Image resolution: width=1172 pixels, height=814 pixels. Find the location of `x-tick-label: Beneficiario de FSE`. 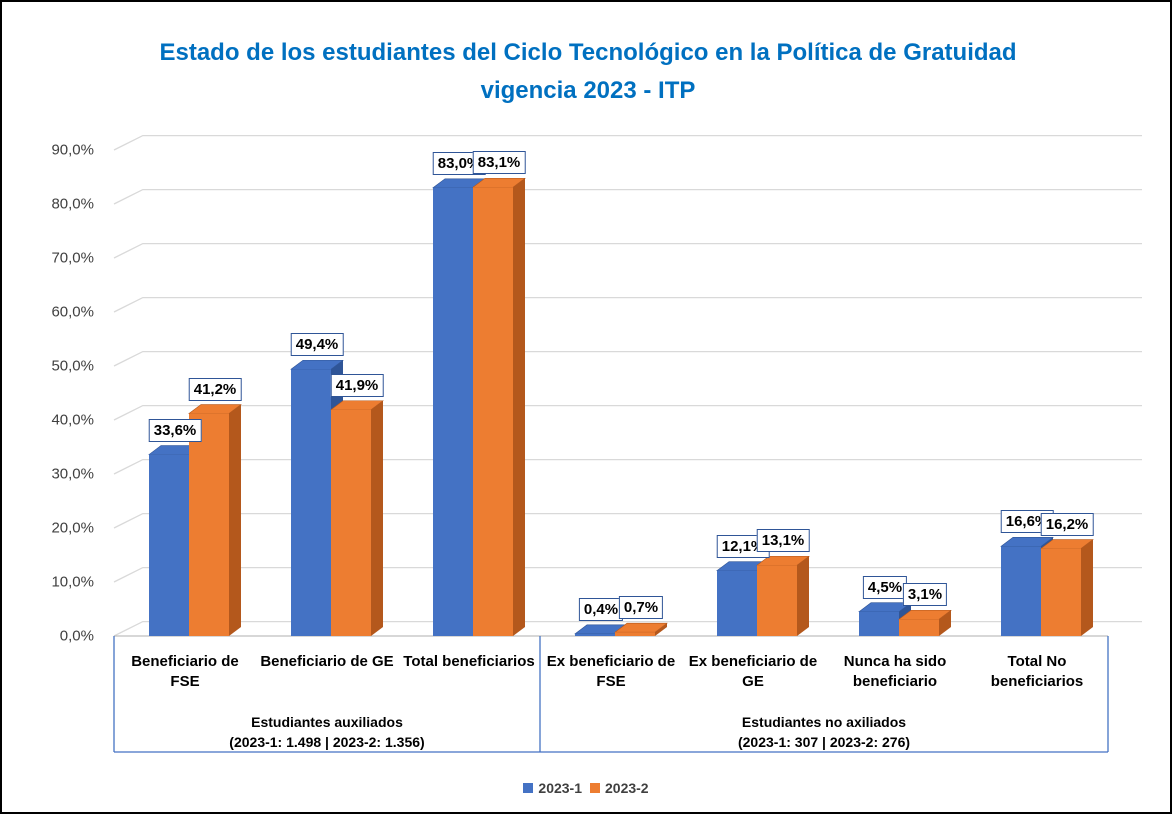

x-tick-label: Beneficiario de FSE is located at coordinates (185, 671).